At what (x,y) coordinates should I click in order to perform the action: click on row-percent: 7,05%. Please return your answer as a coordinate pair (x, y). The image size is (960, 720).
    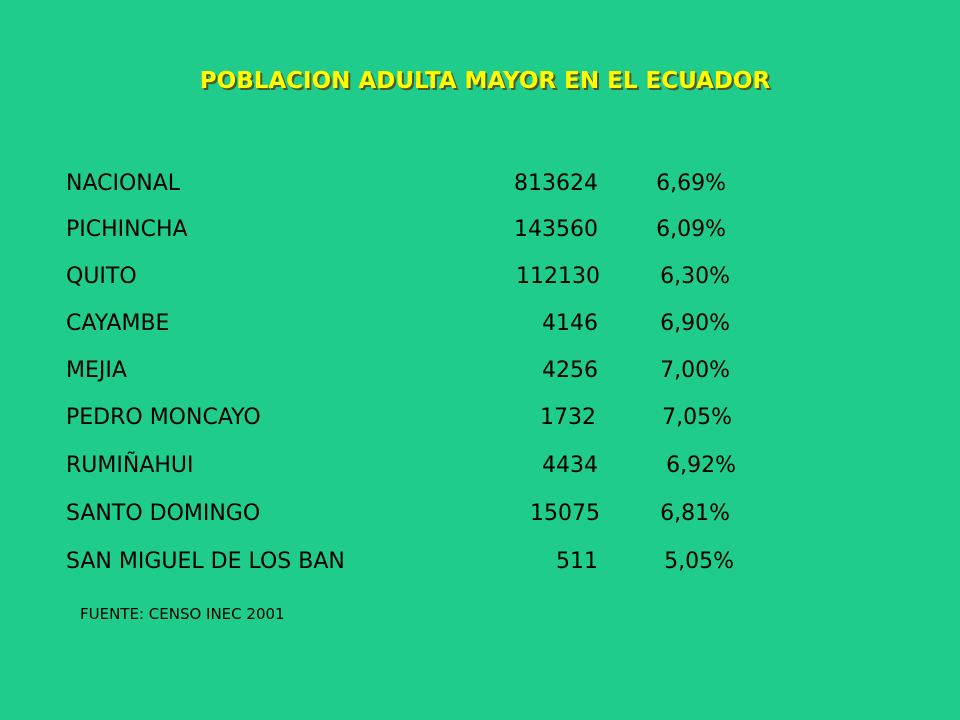
    Looking at the image, I should click on (697, 417).